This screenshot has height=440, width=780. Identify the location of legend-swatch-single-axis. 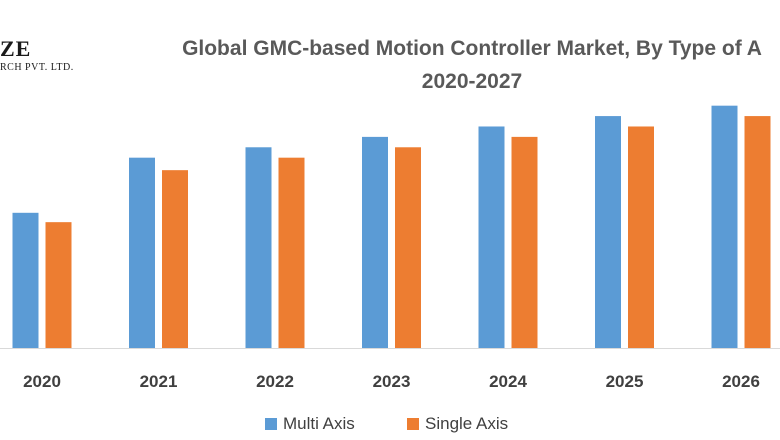
(413, 424).